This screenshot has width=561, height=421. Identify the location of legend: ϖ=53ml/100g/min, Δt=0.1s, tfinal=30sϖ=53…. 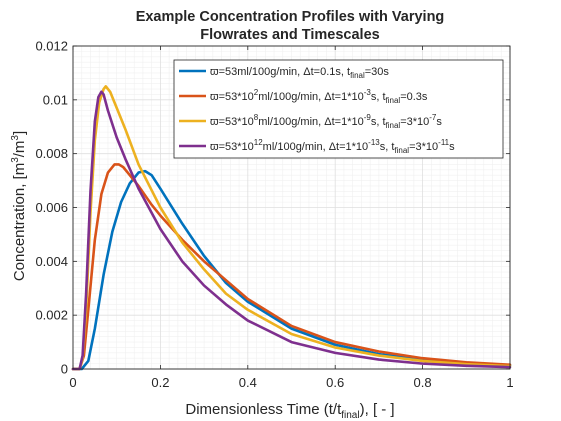
(338, 109).